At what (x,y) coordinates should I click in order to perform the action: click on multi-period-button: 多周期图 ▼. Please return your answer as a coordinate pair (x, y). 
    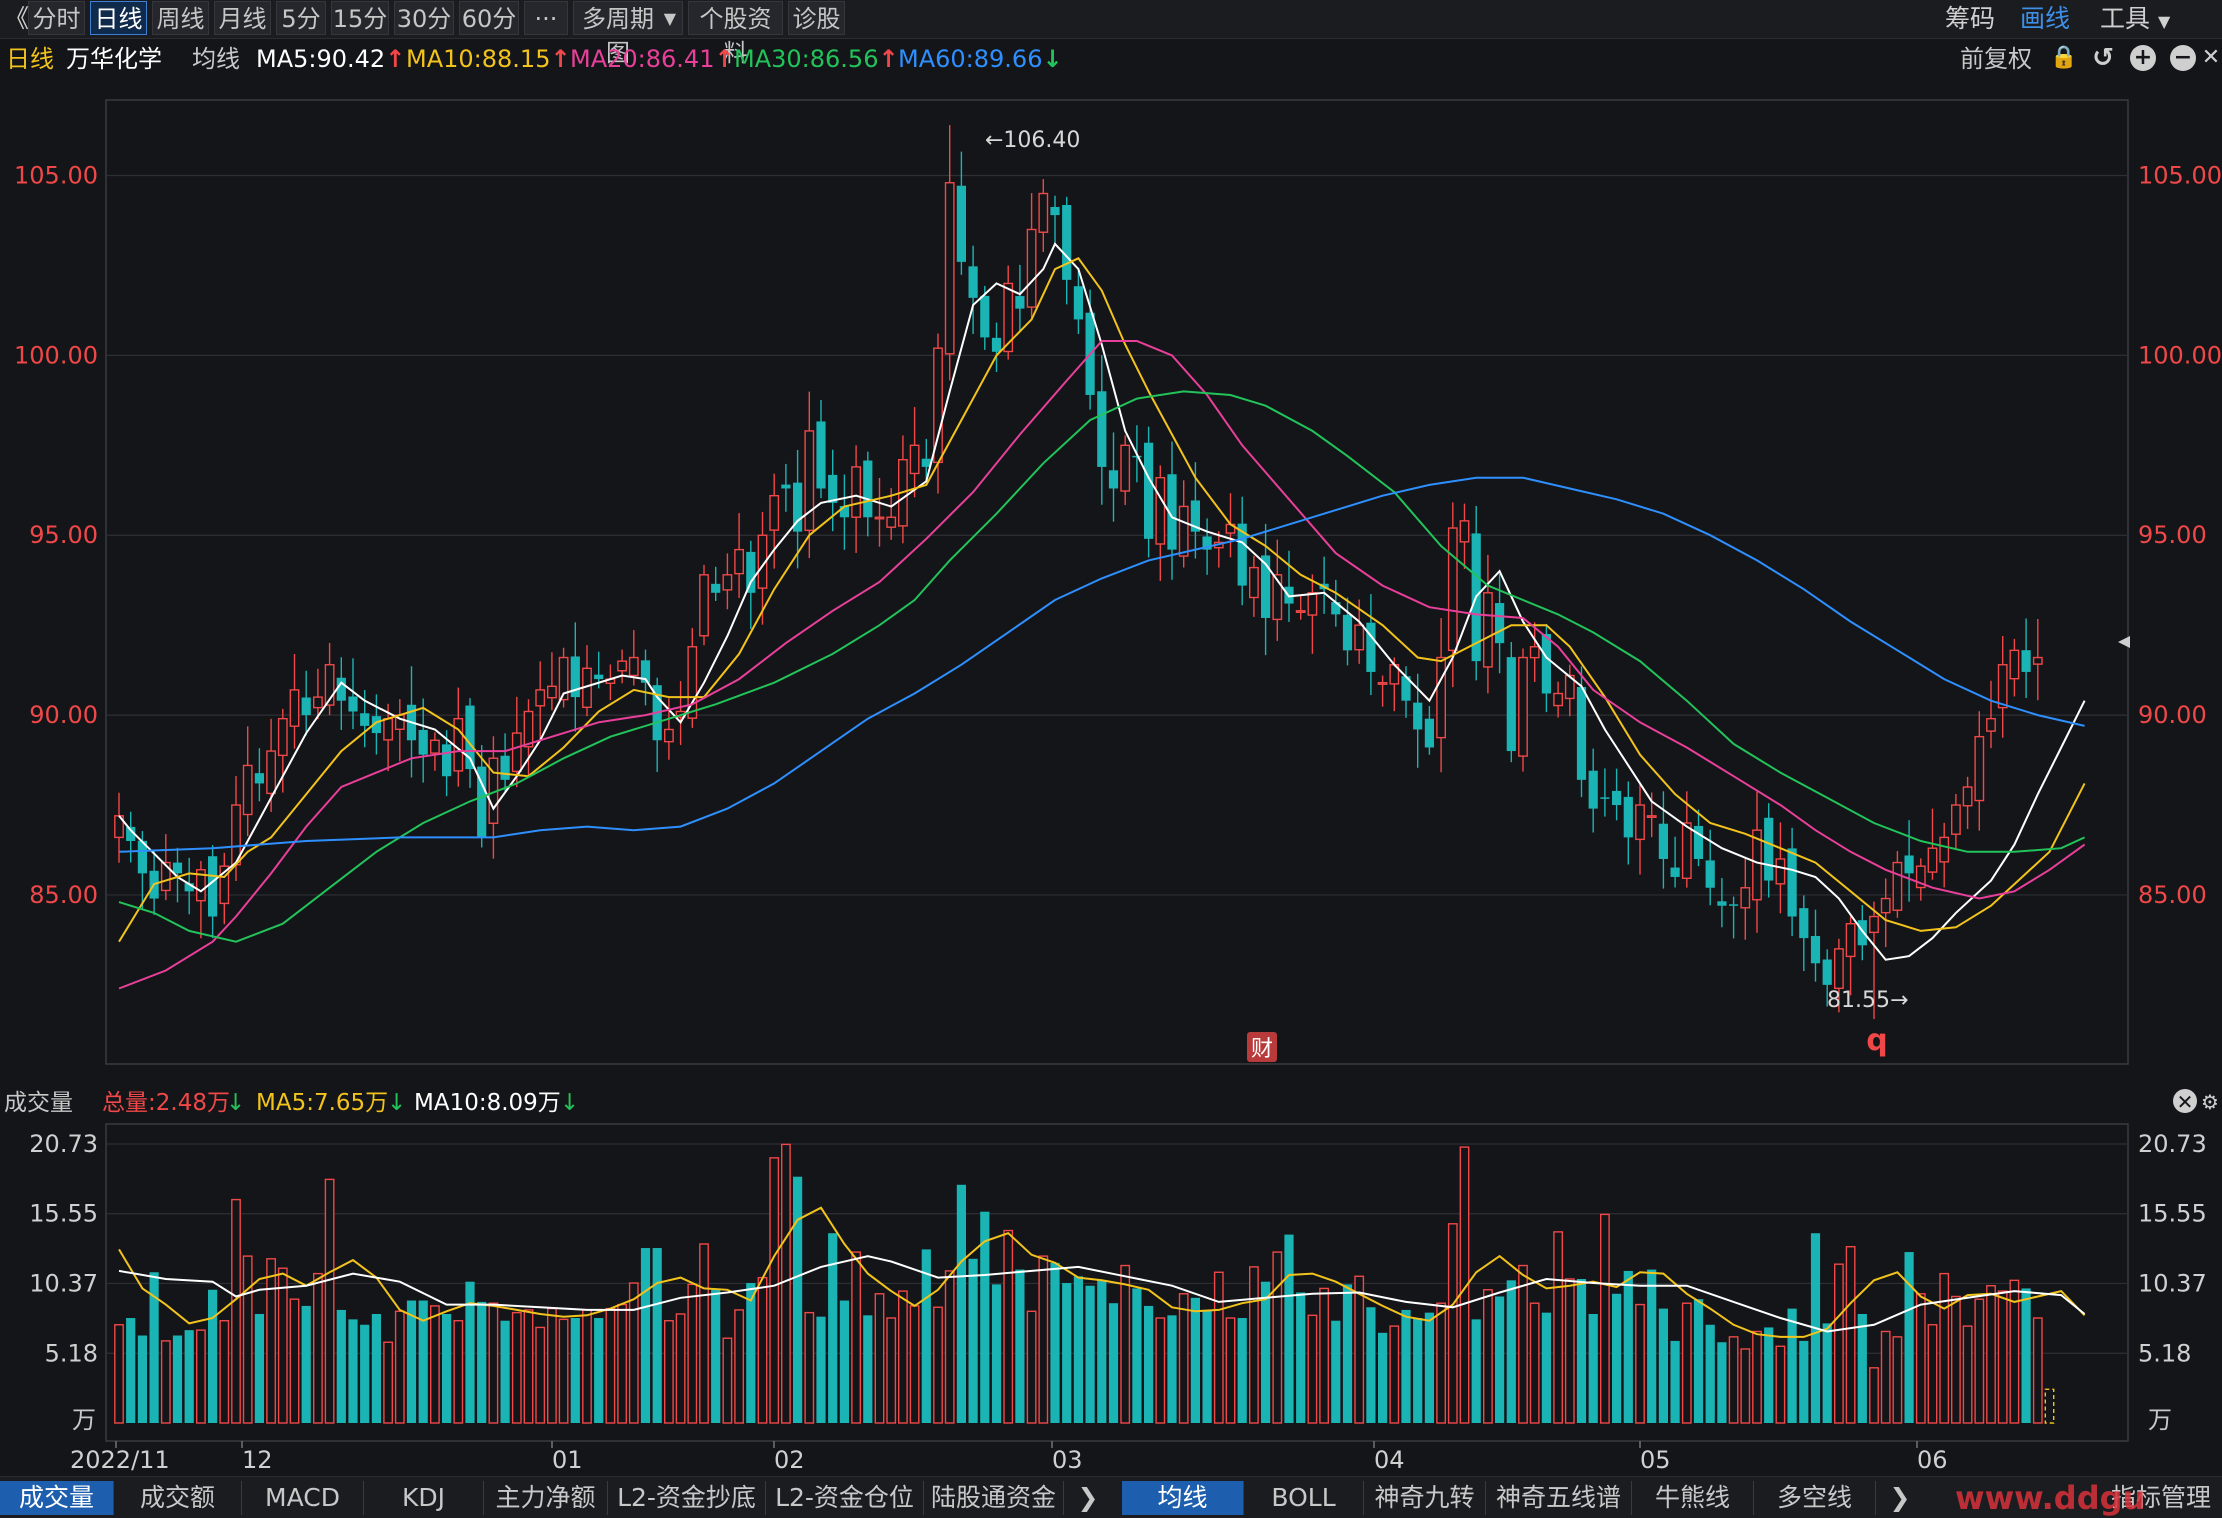
    Looking at the image, I should click on (628, 34).